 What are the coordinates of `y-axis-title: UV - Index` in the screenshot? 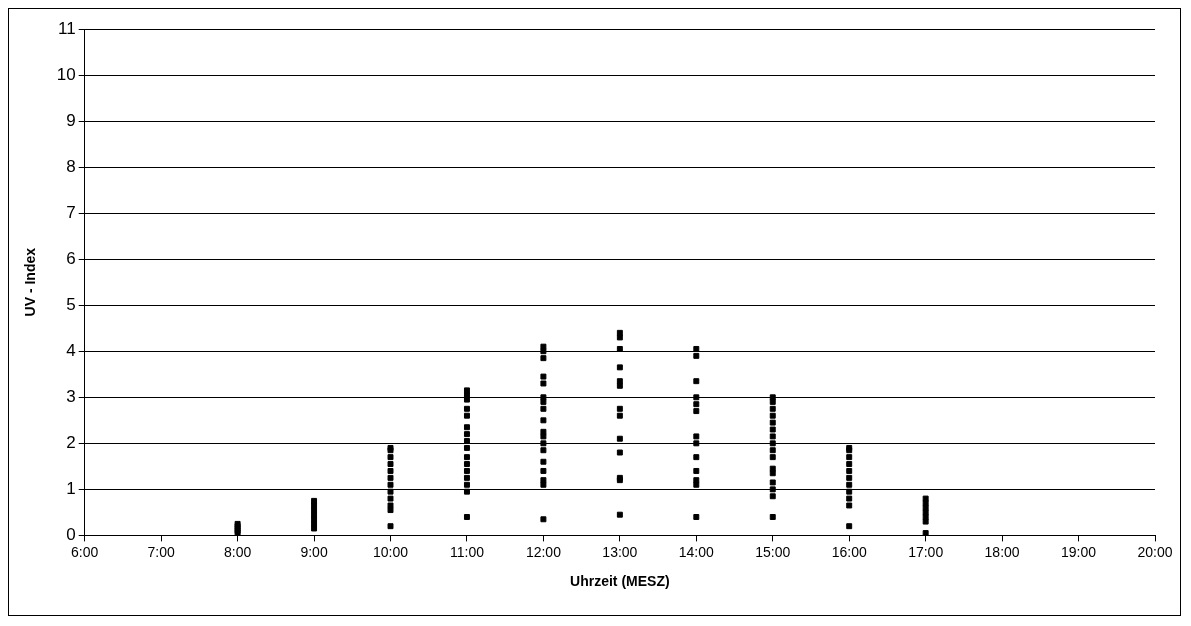 It's located at (30, 282).